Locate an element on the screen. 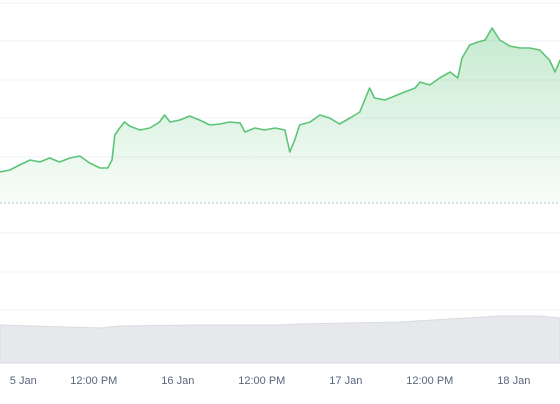  x-tick-label: 17 Jan is located at coordinates (345, 381).